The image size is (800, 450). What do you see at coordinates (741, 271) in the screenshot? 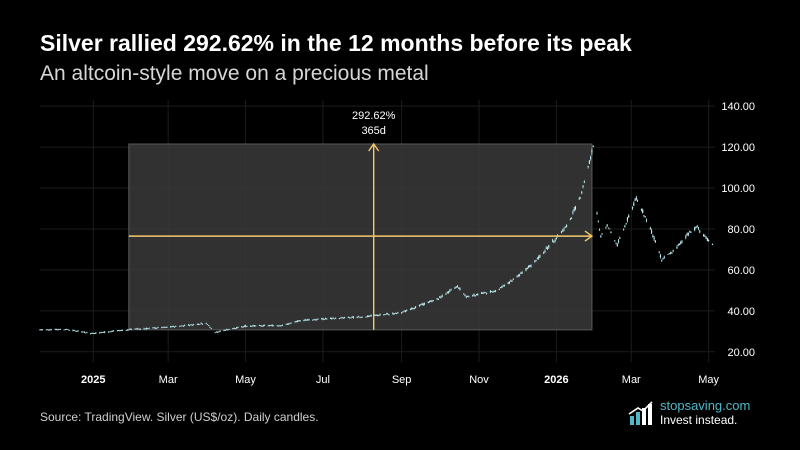
I see `y-tick-label: 60.00` at bounding box center [741, 271].